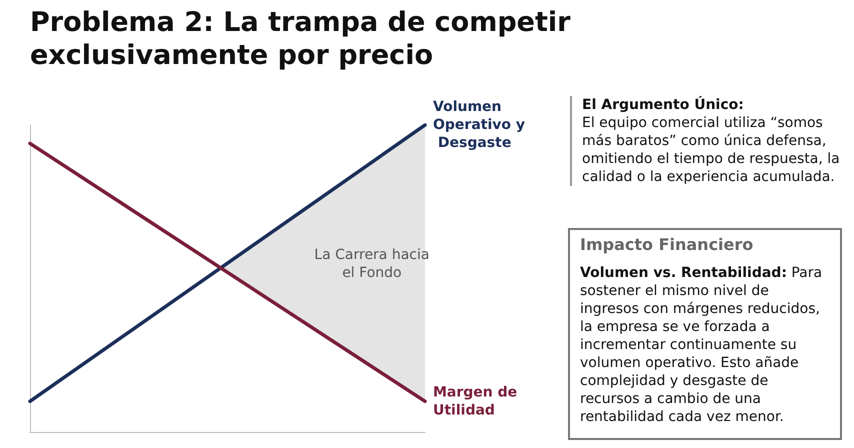 The image size is (854, 448). What do you see at coordinates (711, 150) in the screenshot?
I see `annotation: El equipo comercial utiliza “somos más baratos” como única defensa, omitiendo el tiempo de respuesta, la calidad o la experiencia acumulada.` at bounding box center [711, 150].